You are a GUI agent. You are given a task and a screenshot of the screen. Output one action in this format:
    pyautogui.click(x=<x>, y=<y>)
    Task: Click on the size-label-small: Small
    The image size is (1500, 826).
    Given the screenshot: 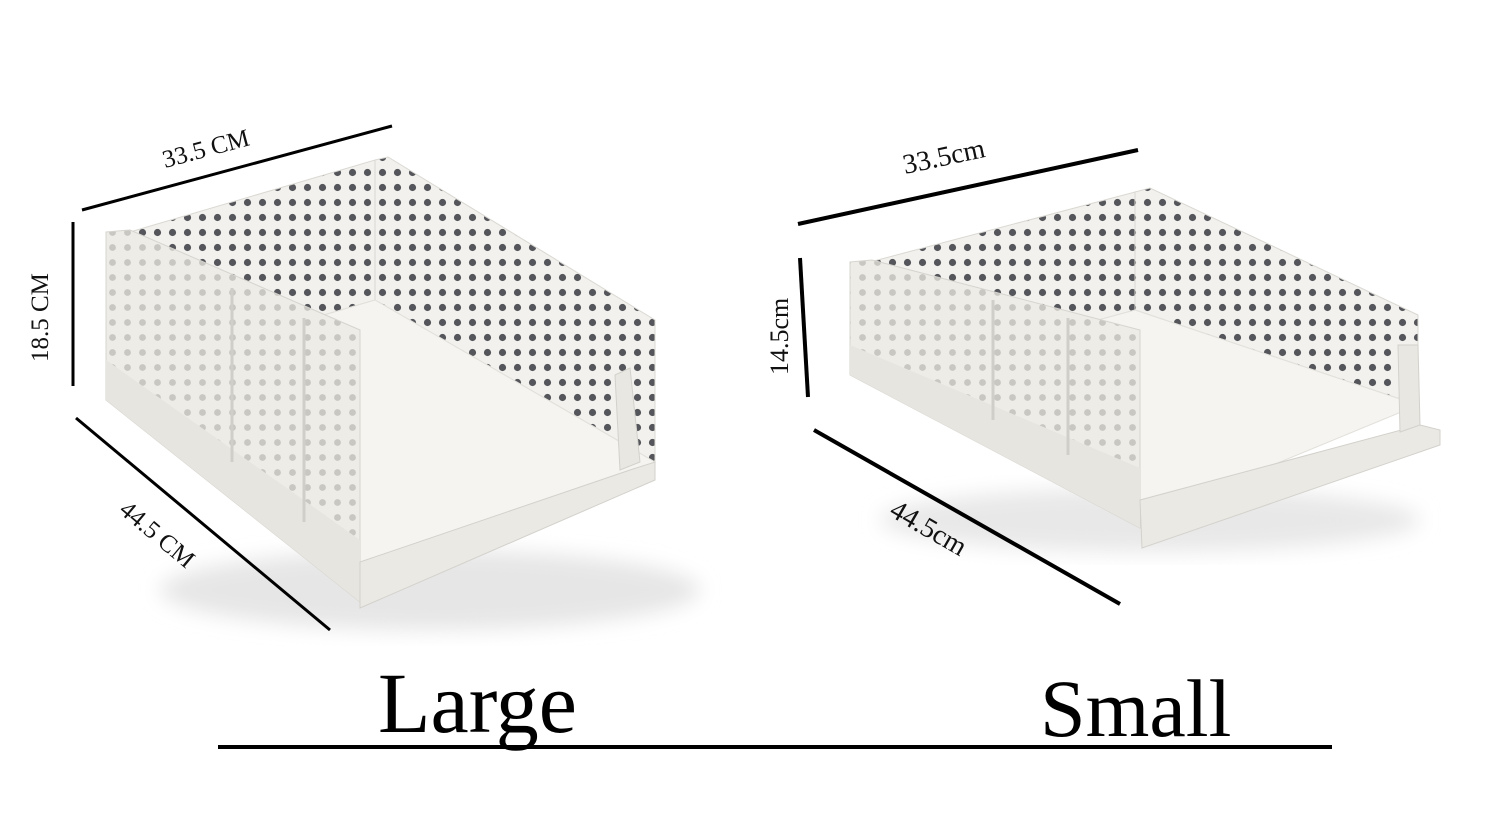 What is the action you would take?
    pyautogui.click(x=1136, y=708)
    